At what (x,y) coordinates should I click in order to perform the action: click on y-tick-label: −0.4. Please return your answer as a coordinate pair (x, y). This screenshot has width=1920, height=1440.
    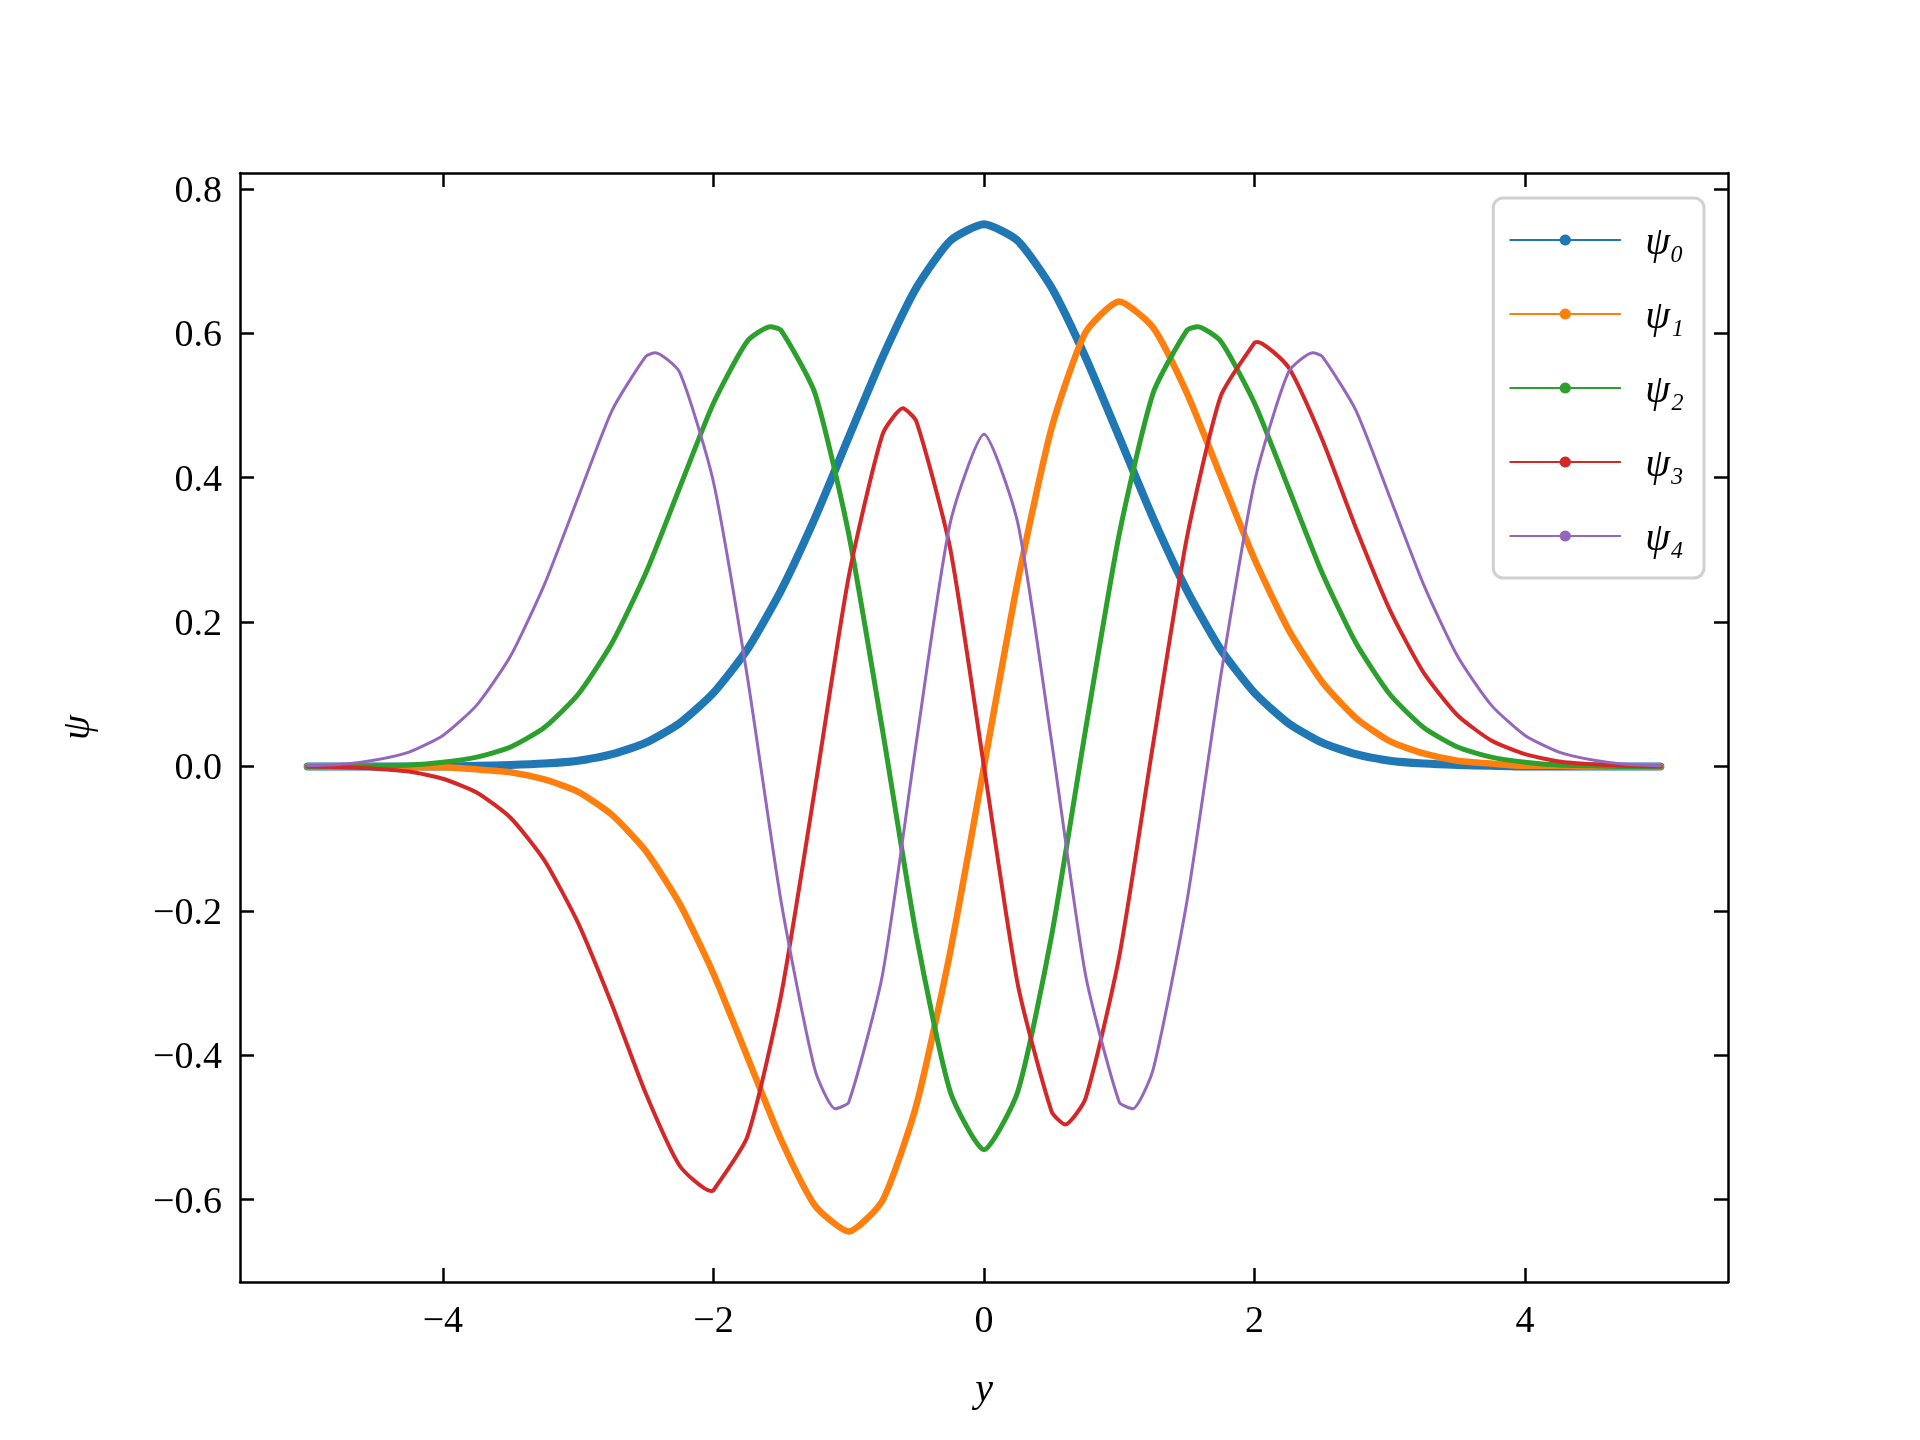
    Looking at the image, I should click on (187, 1055).